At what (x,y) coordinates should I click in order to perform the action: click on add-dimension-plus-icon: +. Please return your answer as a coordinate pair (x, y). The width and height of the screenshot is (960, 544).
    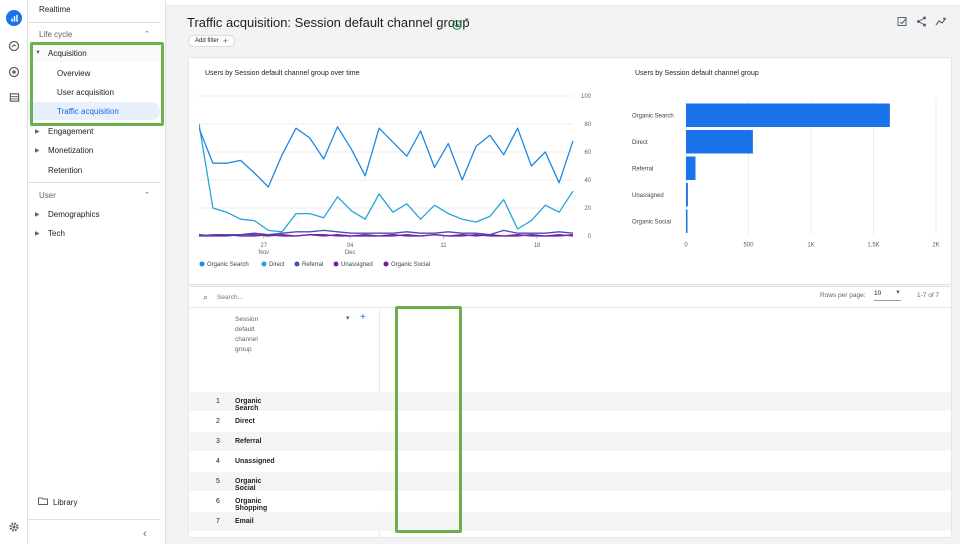
    Looking at the image, I should click on (363, 317).